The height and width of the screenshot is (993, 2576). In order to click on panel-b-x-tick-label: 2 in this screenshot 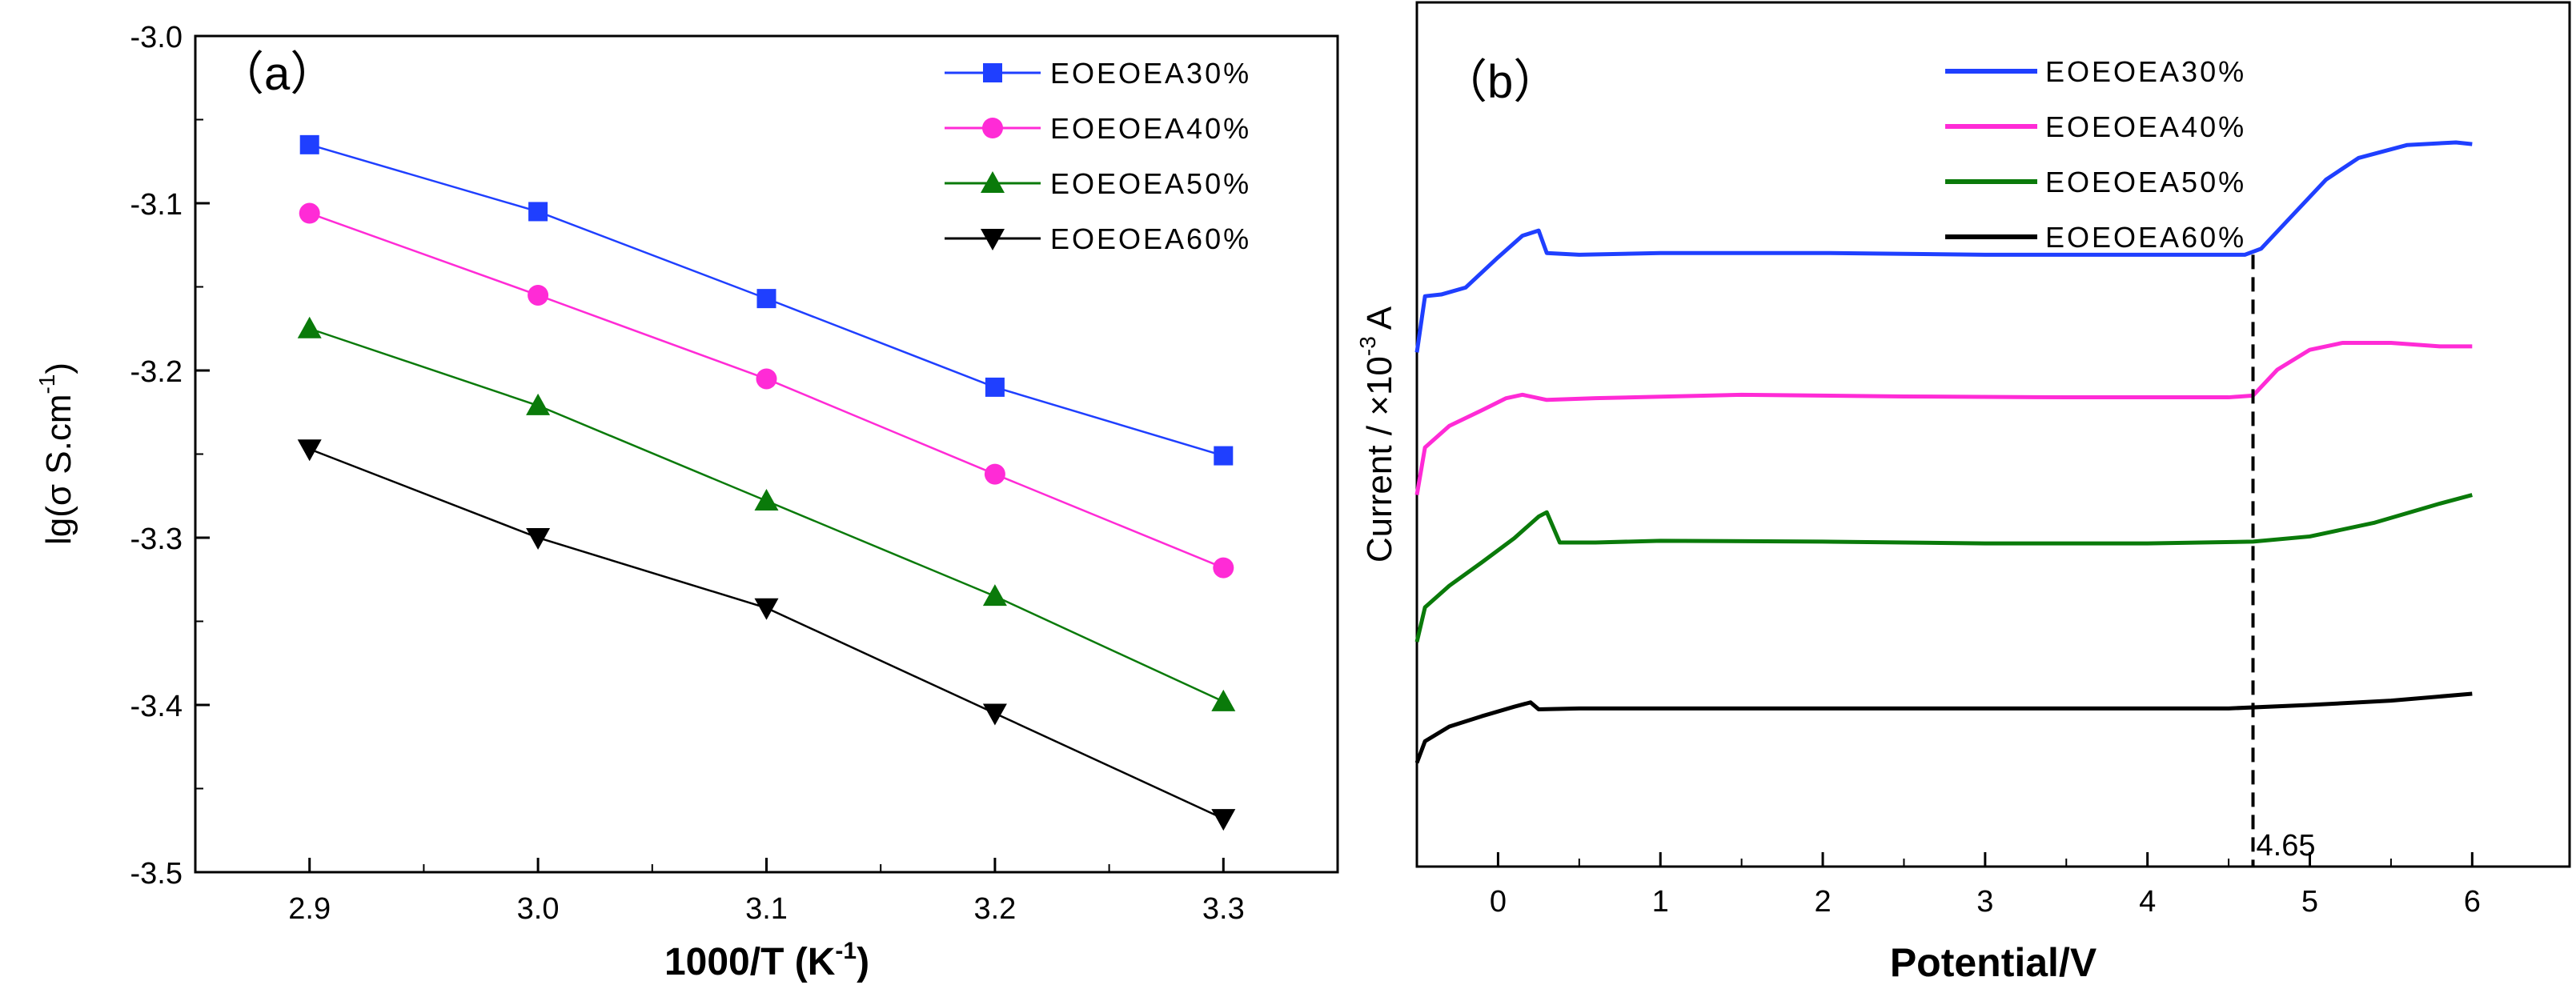, I will do `click(1823, 902)`.